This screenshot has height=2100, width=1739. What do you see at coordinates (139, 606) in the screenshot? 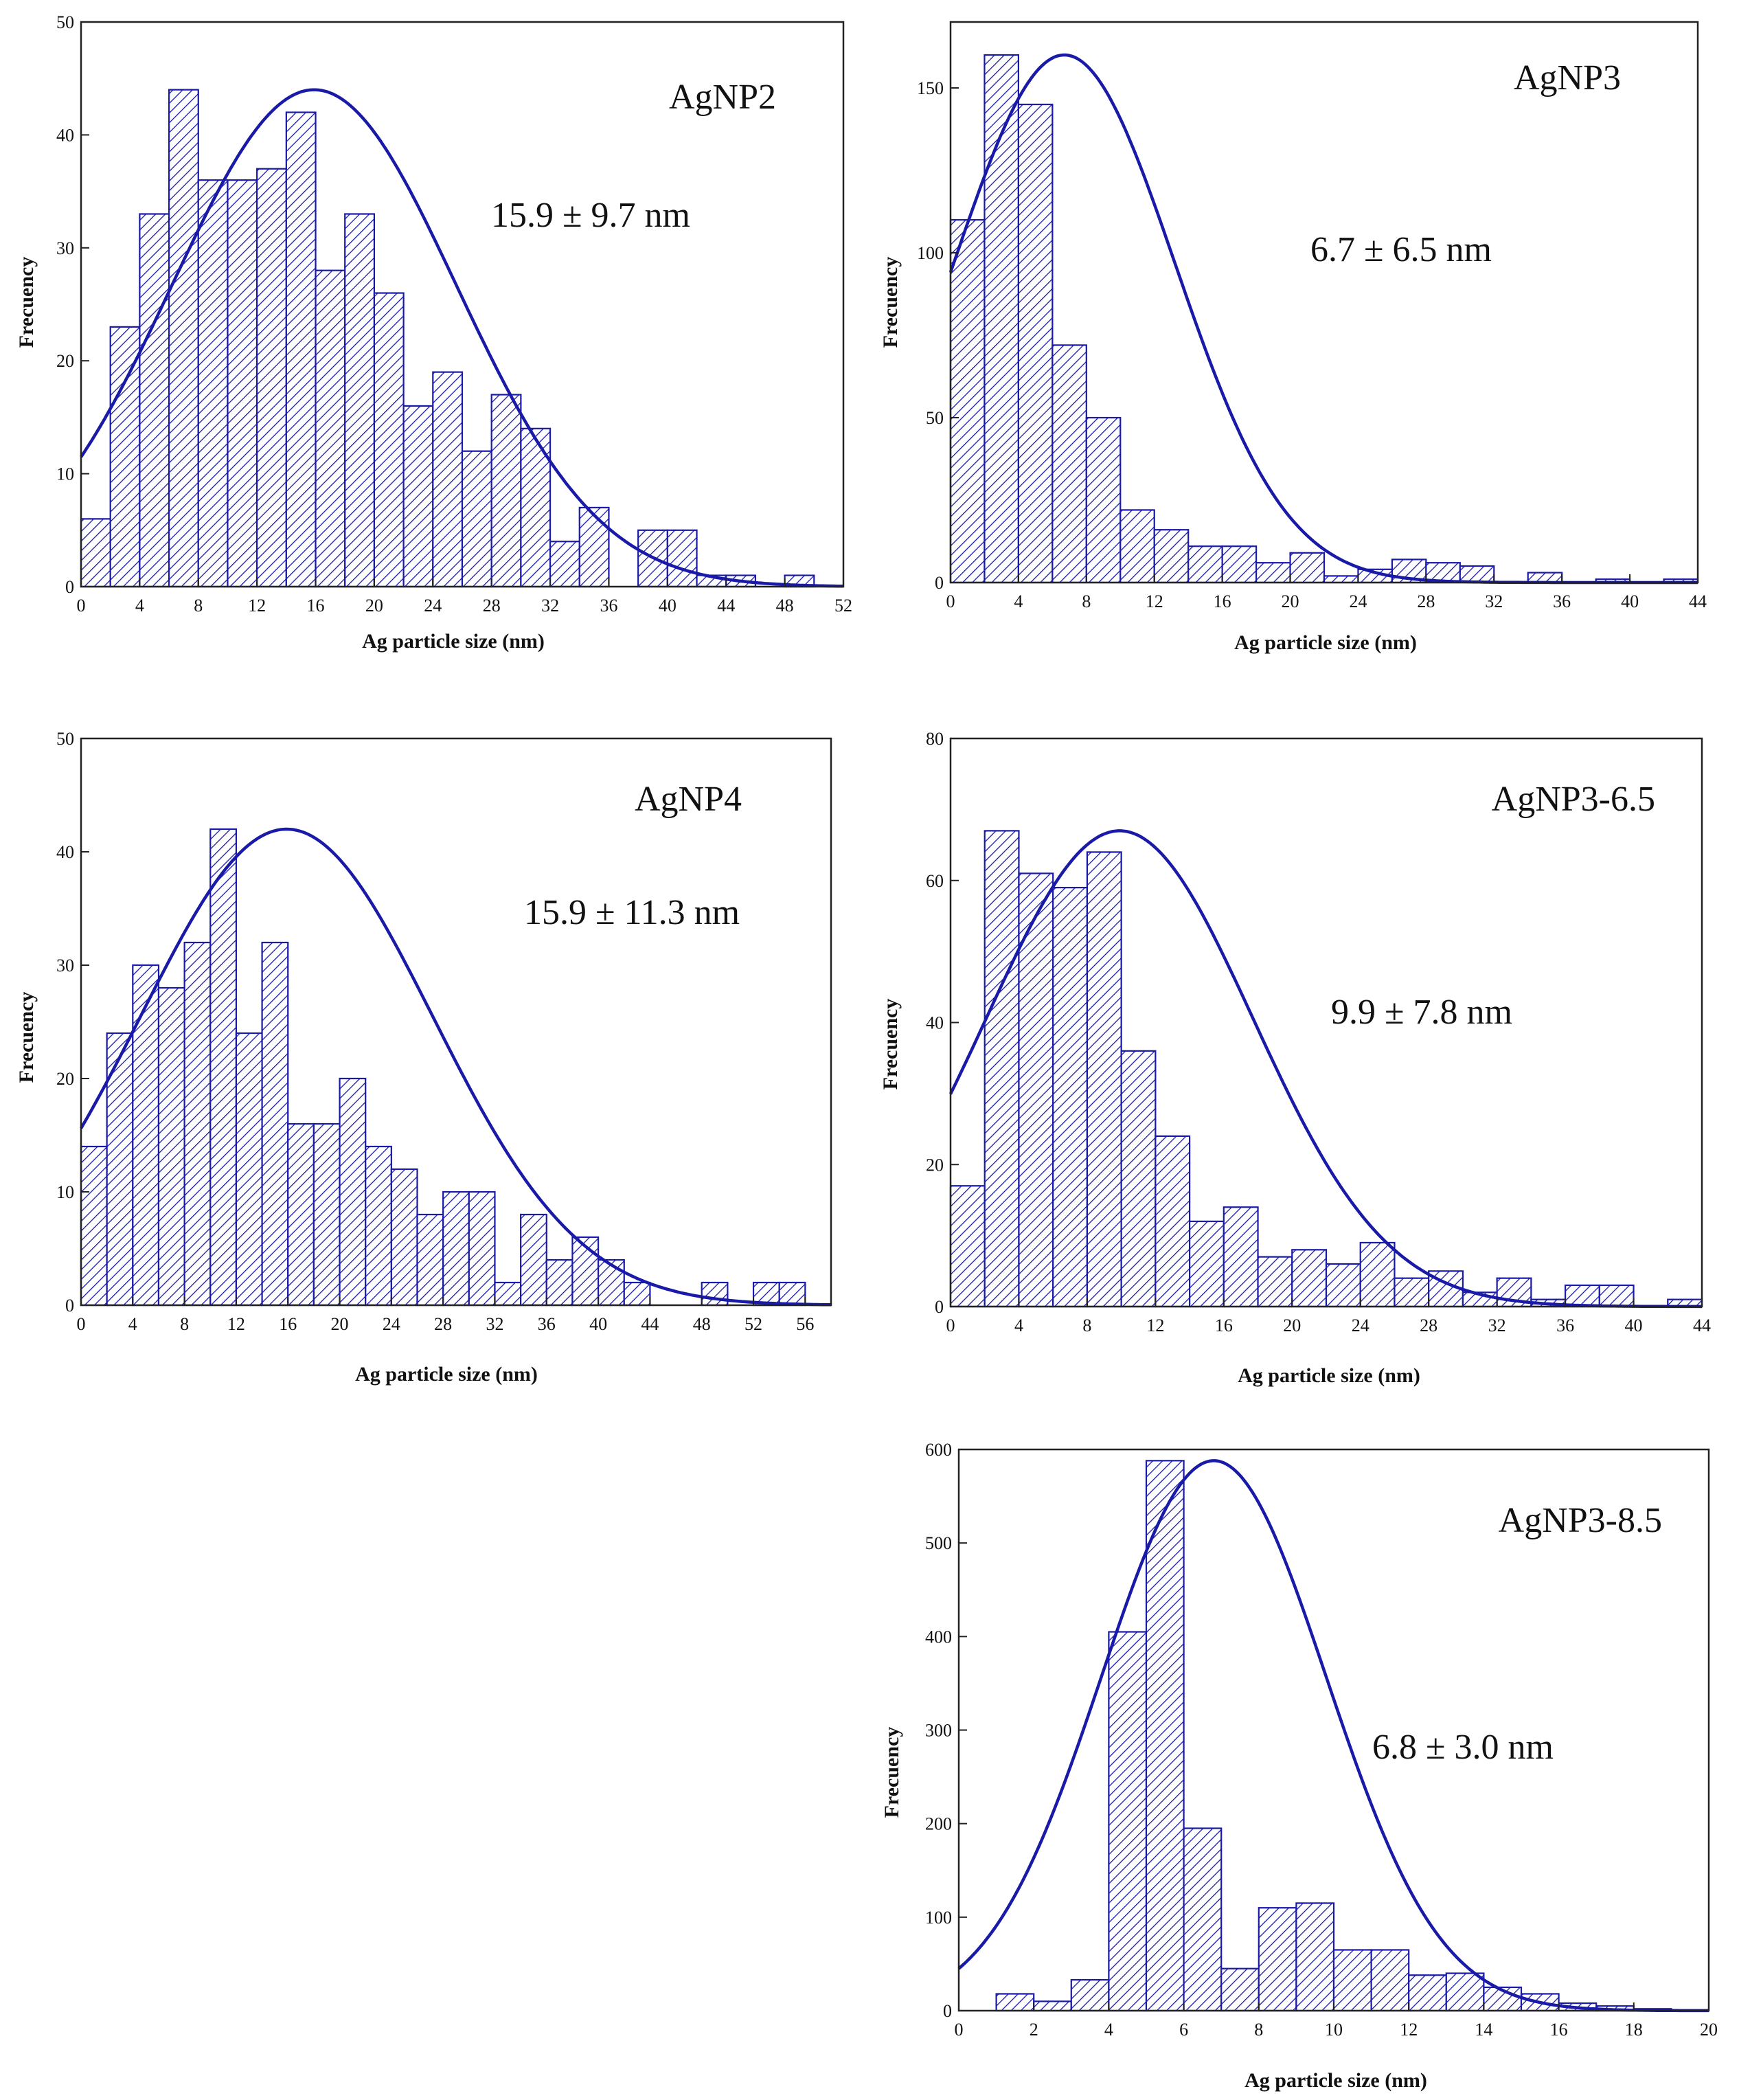
I see `agnp2-x-tick-label: 4` at bounding box center [139, 606].